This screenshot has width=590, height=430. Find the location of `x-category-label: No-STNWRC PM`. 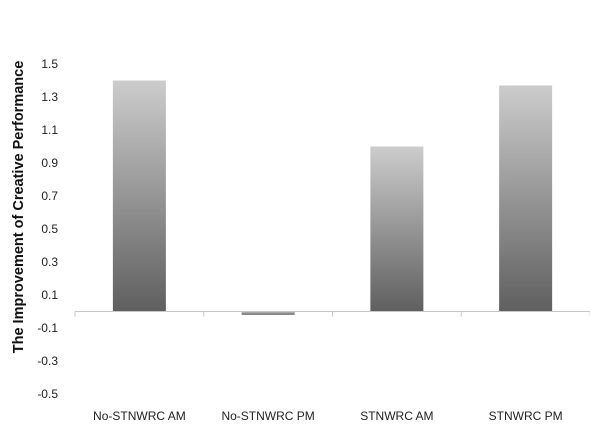

x-category-label: No-STNWRC PM is located at coordinates (267, 416).